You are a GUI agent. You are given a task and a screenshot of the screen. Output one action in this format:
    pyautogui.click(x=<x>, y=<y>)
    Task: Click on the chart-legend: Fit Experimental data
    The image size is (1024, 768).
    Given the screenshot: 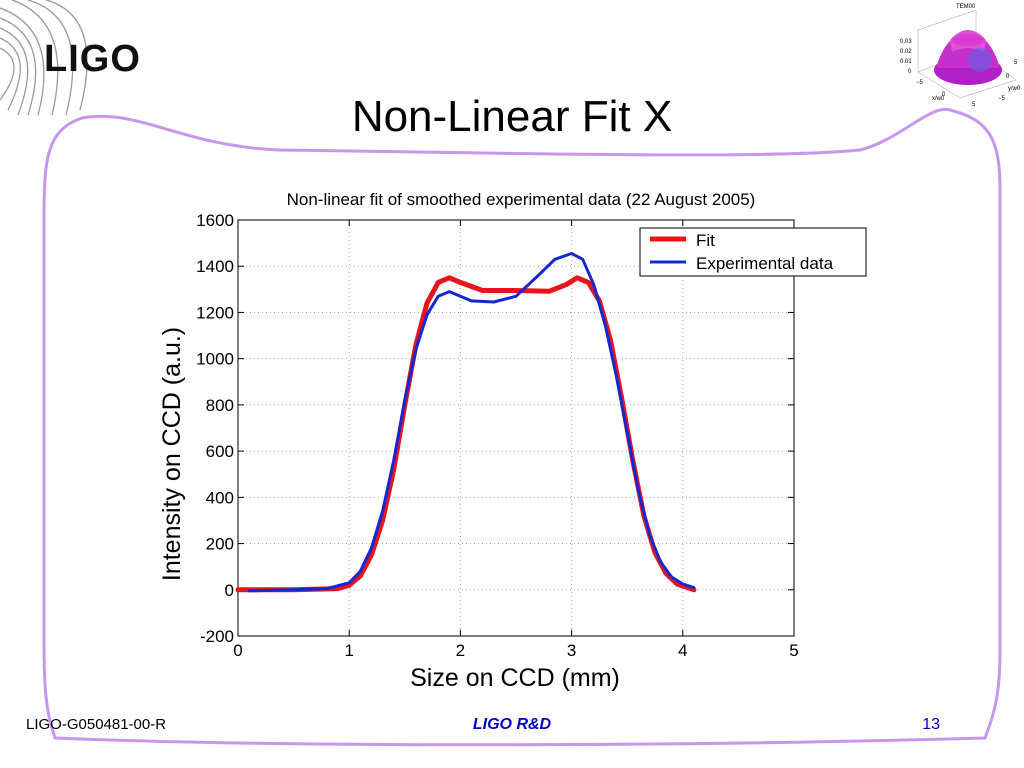 What is the action you would take?
    pyautogui.click(x=753, y=252)
    